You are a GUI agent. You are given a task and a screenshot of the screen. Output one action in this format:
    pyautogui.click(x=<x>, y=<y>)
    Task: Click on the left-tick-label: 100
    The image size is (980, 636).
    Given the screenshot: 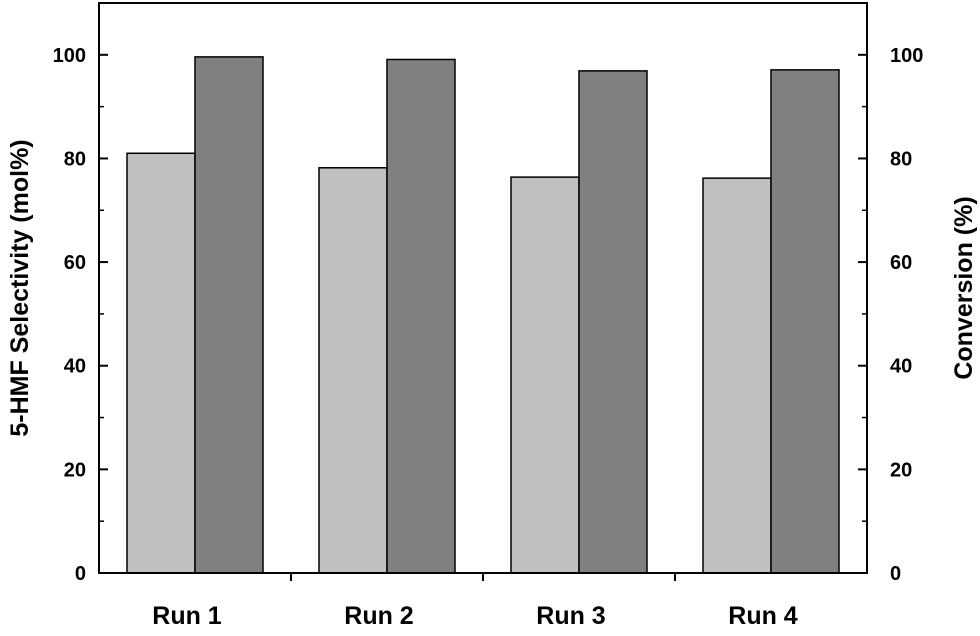 What is the action you would take?
    pyautogui.click(x=69, y=56)
    